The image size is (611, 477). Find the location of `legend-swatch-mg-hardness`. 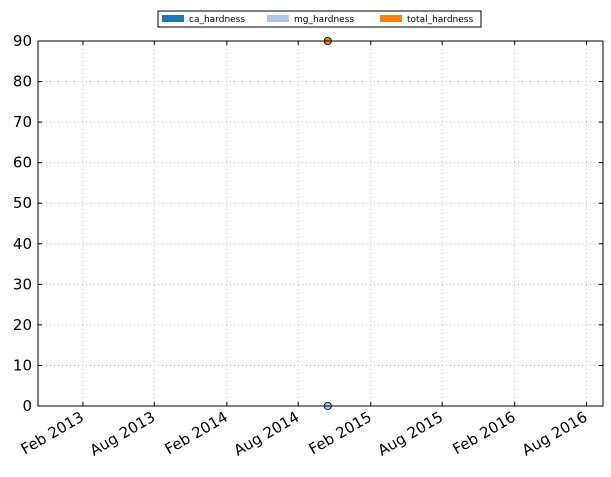

legend-swatch-mg-hardness is located at coordinates (278, 18).